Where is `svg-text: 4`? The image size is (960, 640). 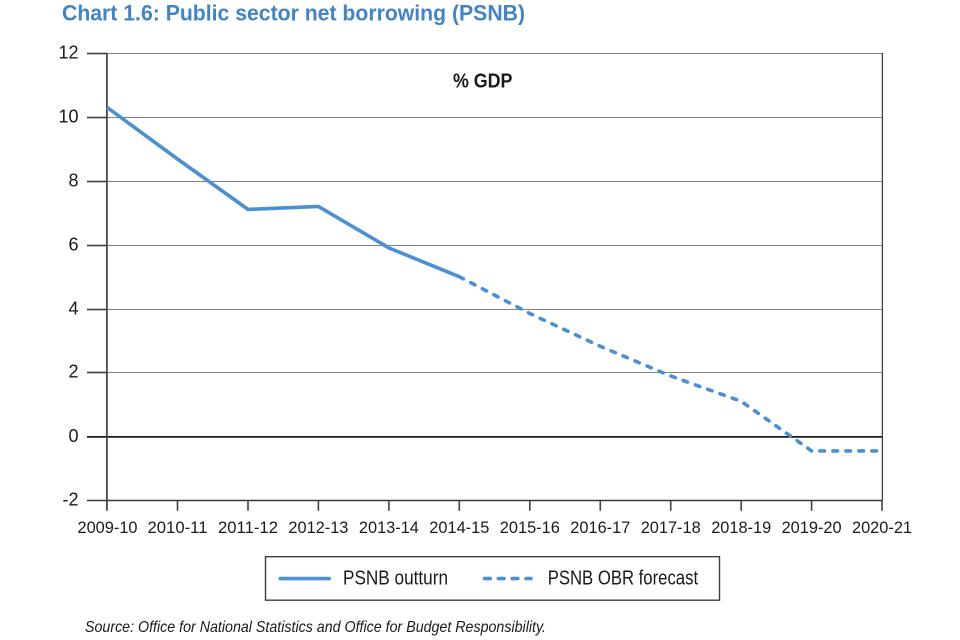
svg-text: 4 is located at coordinates (73, 309).